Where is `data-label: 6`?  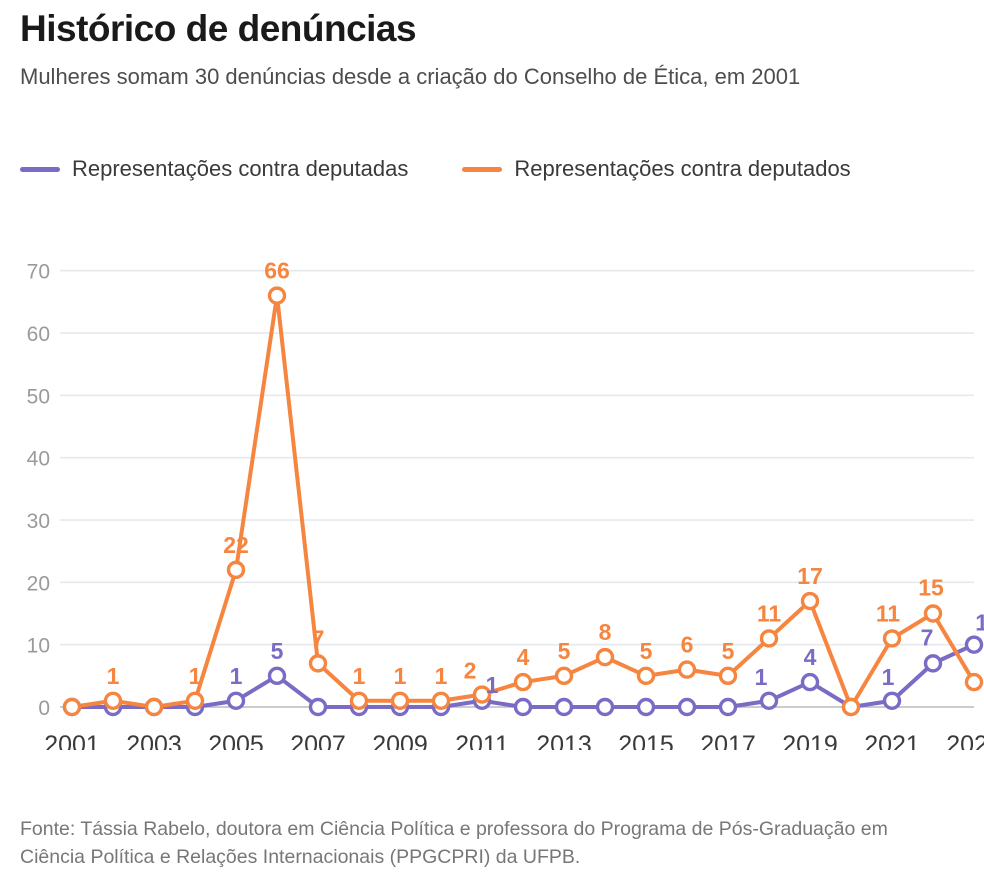
data-label: 6 is located at coordinates (687, 645).